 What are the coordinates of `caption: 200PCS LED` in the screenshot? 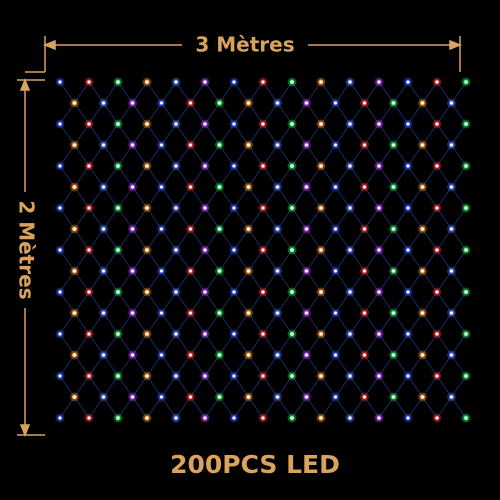 It's located at (255, 464).